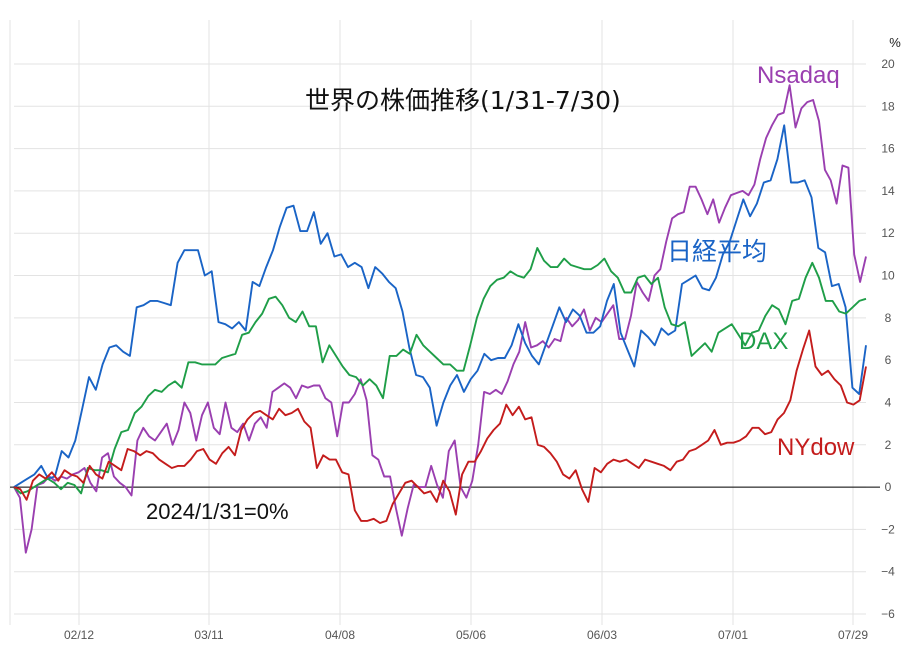  I want to click on y-tick-label: 20, so click(888, 64).